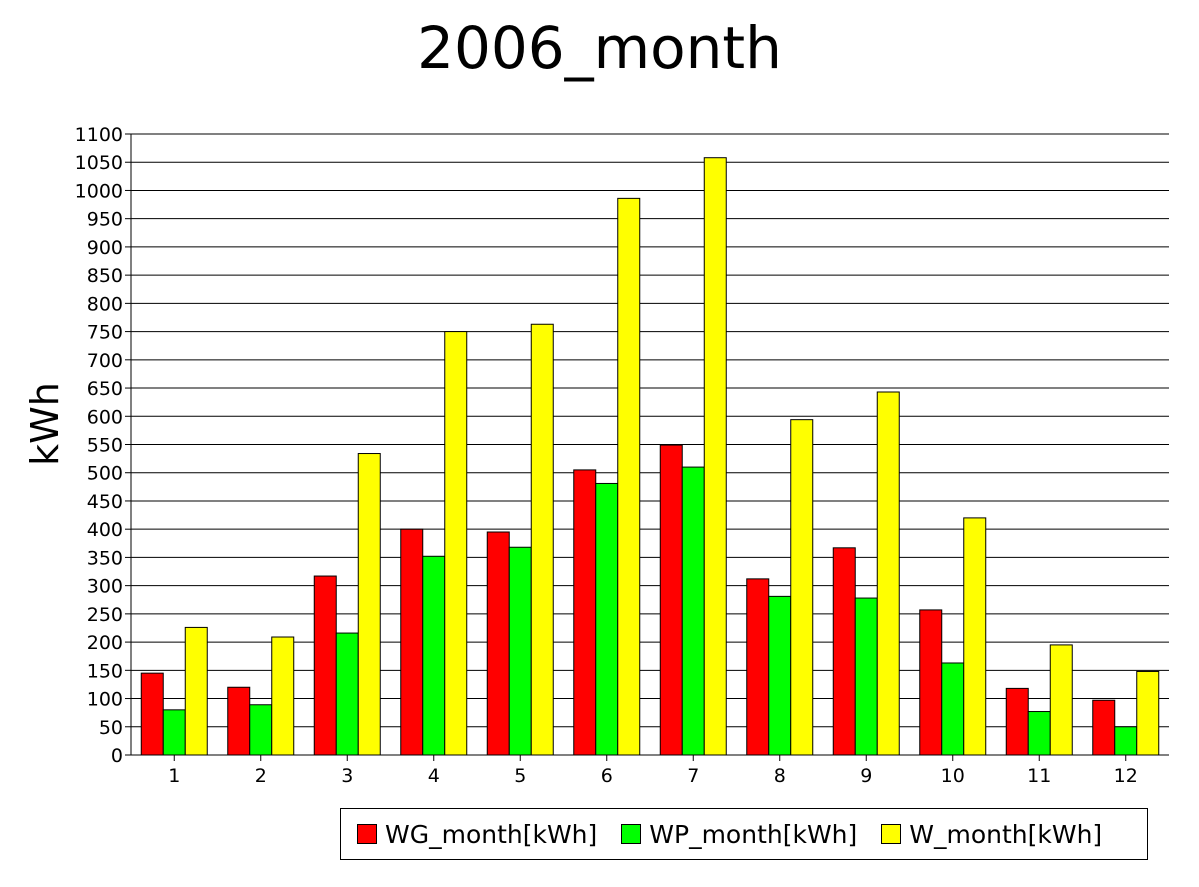 The image size is (1199, 887). I want to click on legend-item: WG_month[kWh], so click(477, 834).